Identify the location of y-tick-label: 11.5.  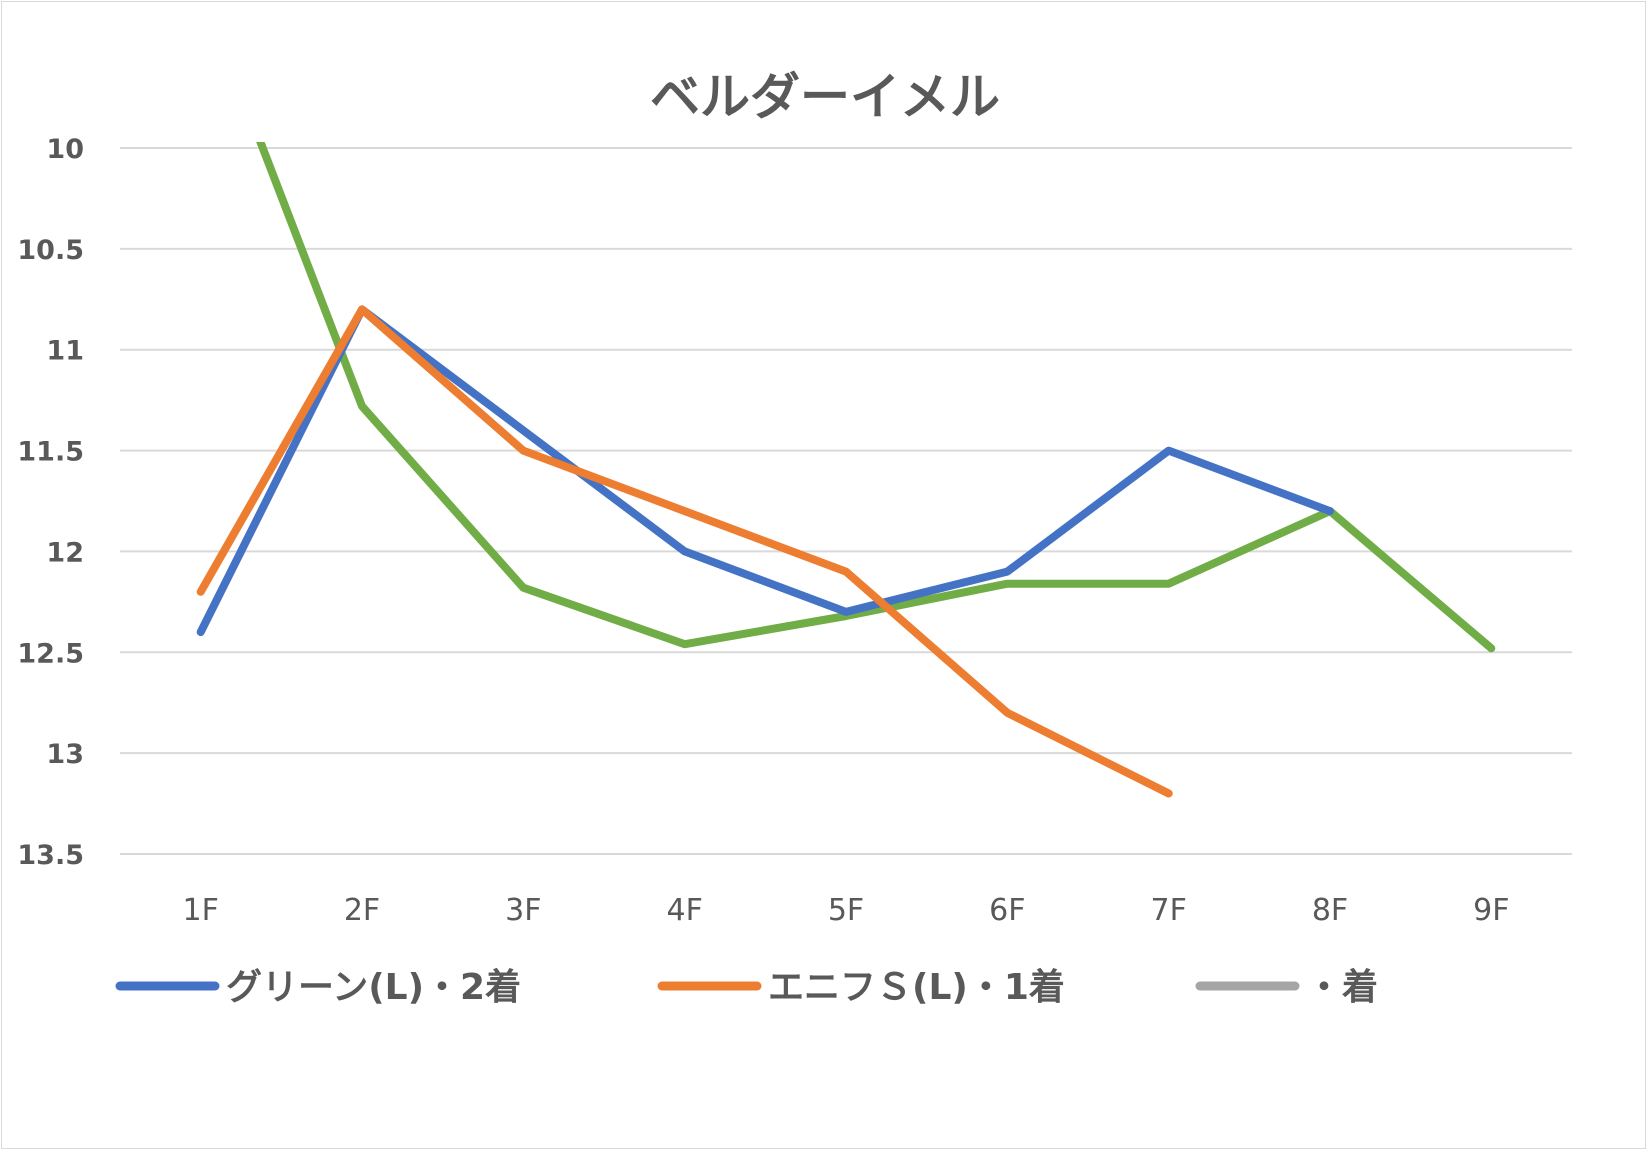
(50, 452).